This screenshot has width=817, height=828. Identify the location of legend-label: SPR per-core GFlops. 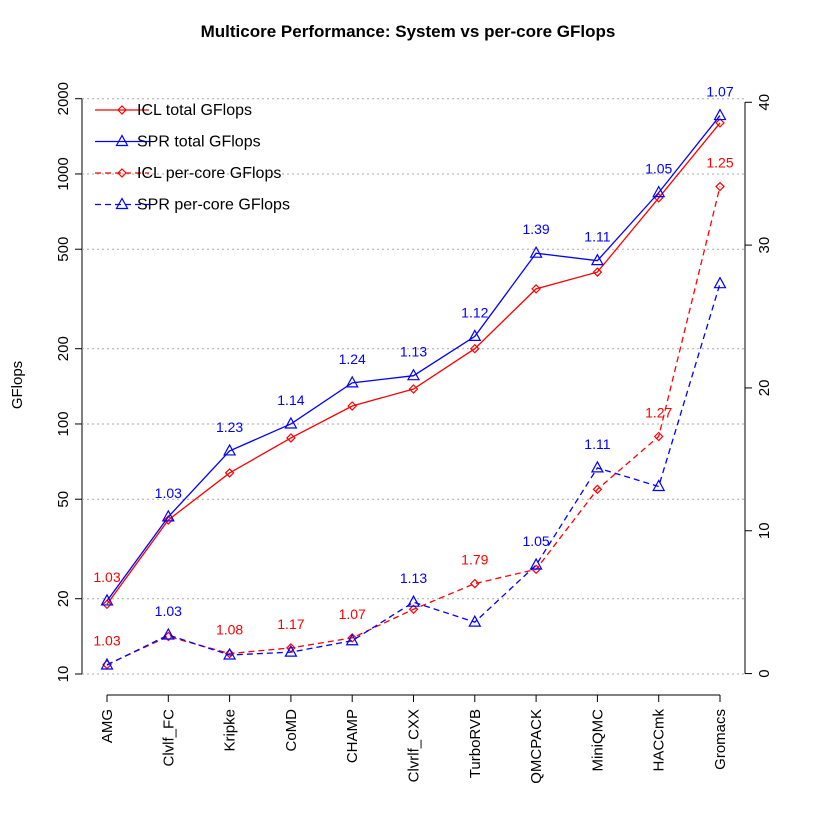
(213, 205).